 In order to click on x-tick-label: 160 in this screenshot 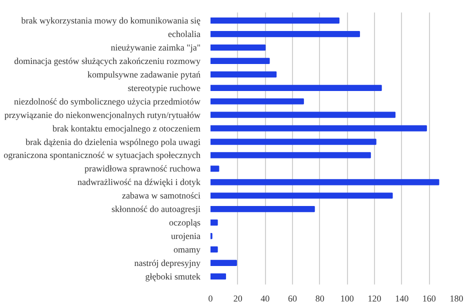, I will do `click(429, 299)`.